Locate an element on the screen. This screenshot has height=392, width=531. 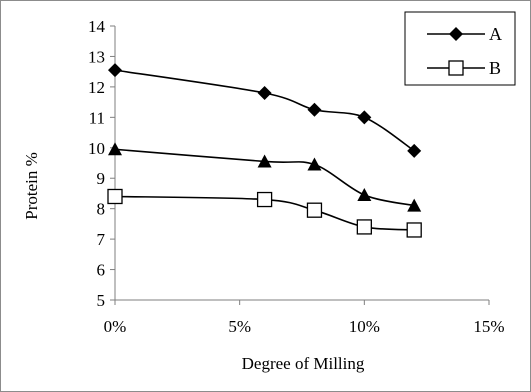
y-tick-label: 10 is located at coordinates (96, 148).